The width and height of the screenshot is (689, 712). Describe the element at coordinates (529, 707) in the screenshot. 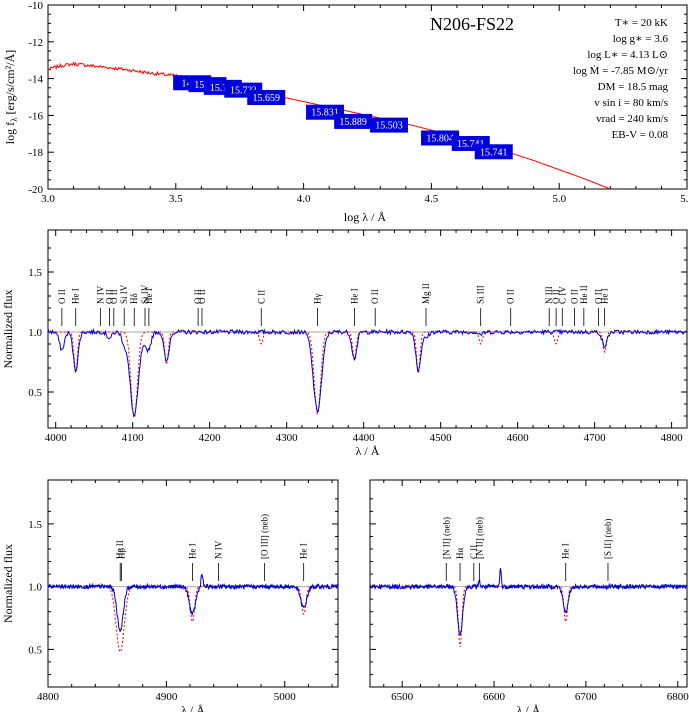

I see `spec-halpha-xlabel: λ / Å` at that location.